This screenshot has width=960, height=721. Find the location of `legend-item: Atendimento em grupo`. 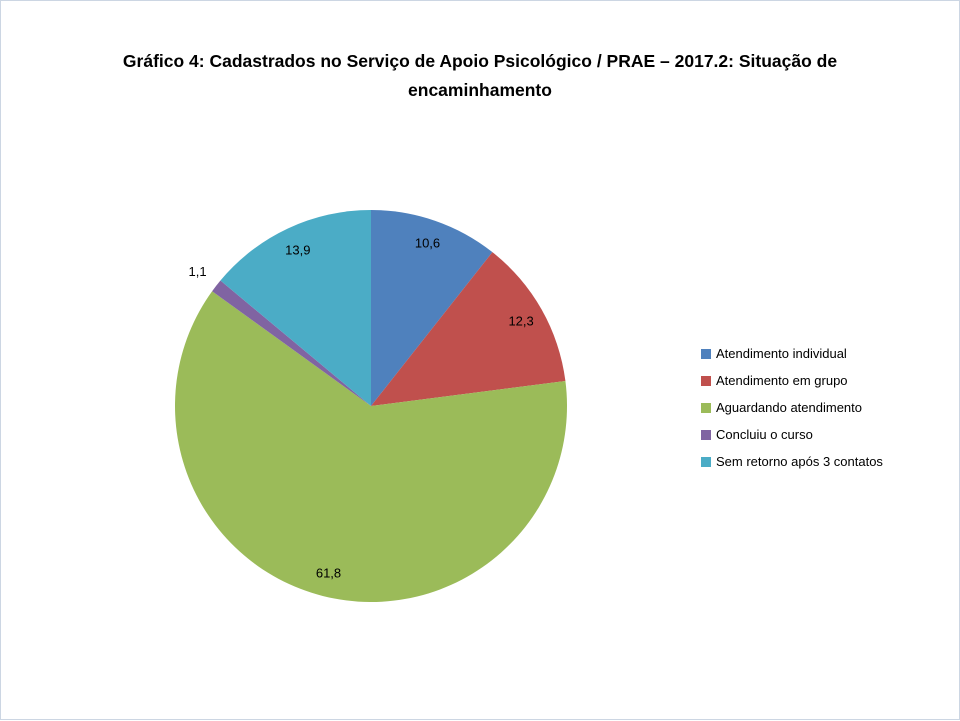

legend-item: Atendimento em grupo is located at coordinates (792, 380).